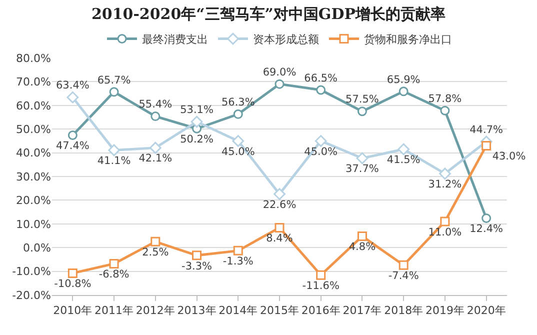 The height and width of the screenshot is (335, 537). I want to click on x-tick-label: 2015年, so click(279, 311).